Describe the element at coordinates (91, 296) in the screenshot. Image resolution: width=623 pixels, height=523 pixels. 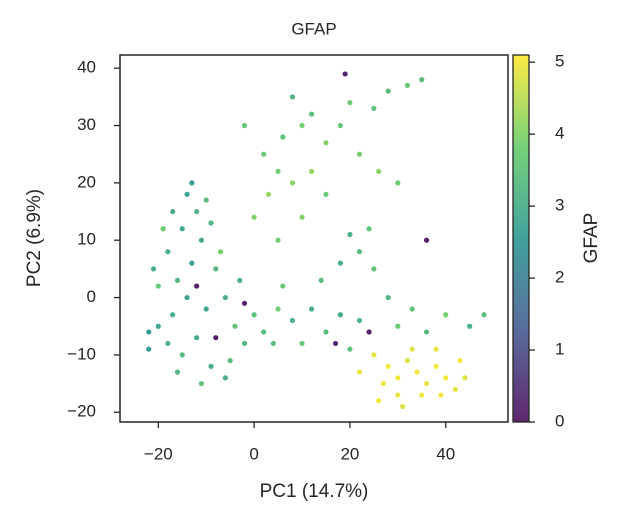
I see `y-tick-label: 0` at that location.